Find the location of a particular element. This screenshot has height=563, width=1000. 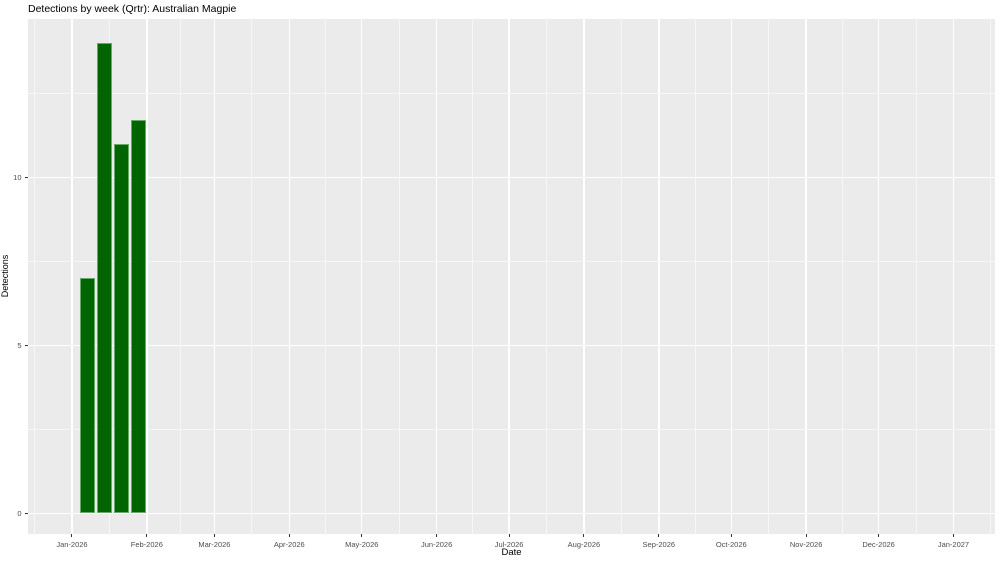

x-tick-label: Jan-2027 is located at coordinates (953, 544).